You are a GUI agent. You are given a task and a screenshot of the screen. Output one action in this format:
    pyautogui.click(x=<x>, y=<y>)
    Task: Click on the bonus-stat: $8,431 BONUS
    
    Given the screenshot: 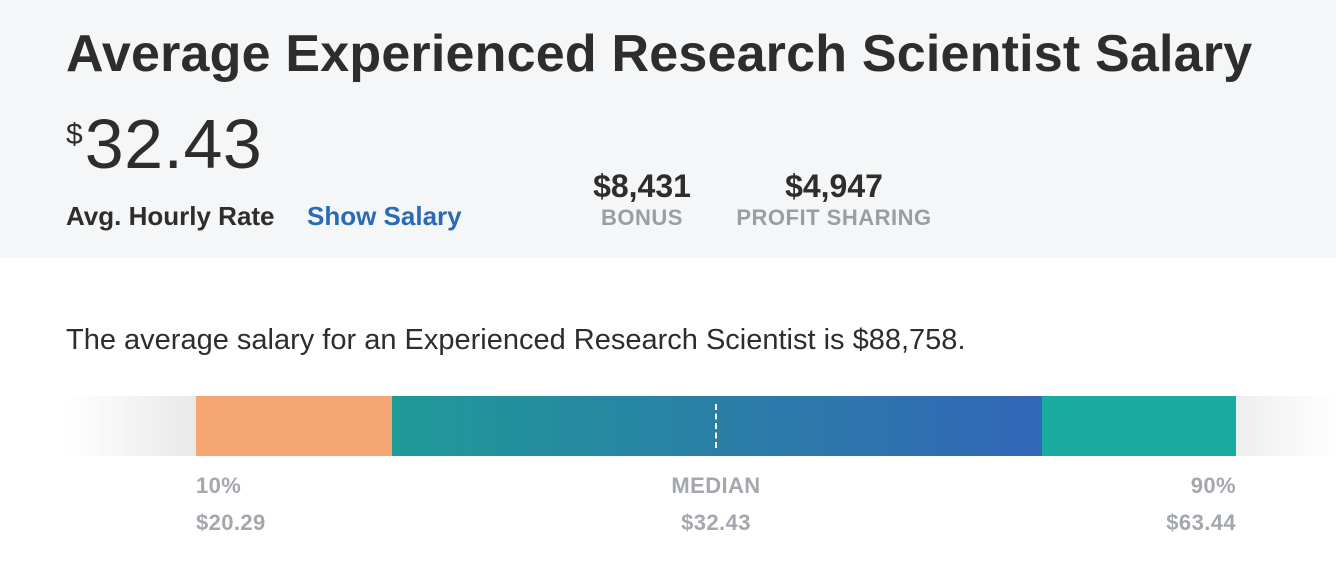 What is the action you would take?
    pyautogui.click(x=642, y=200)
    